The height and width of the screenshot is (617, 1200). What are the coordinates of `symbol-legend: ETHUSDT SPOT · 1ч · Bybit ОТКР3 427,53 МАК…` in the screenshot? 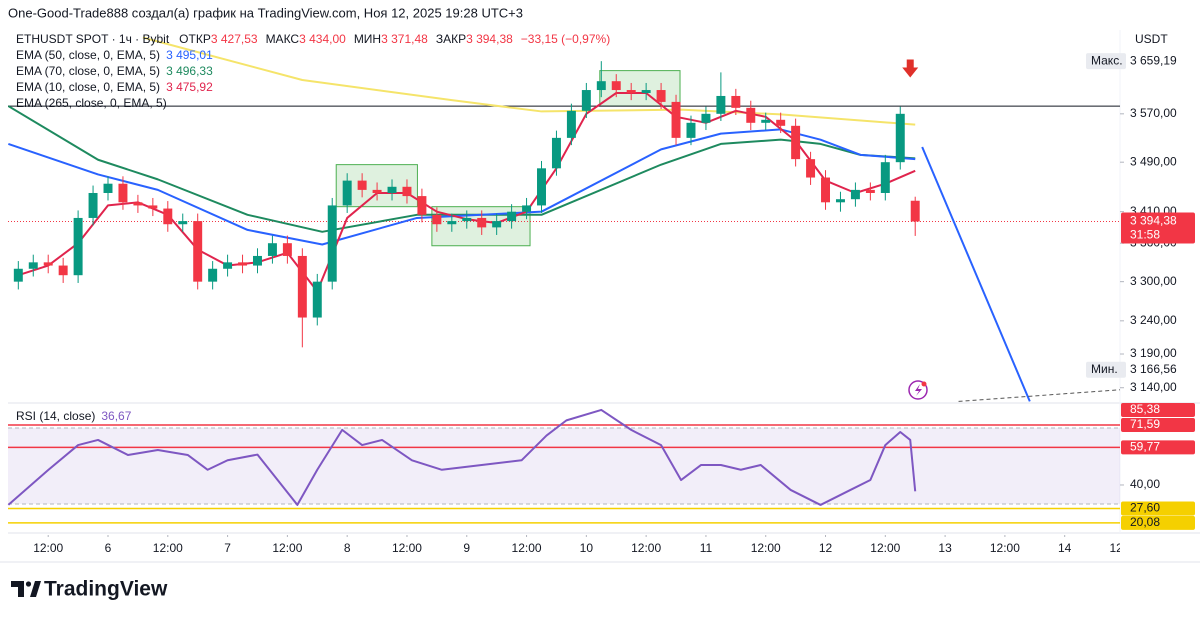 It's located at (313, 39).